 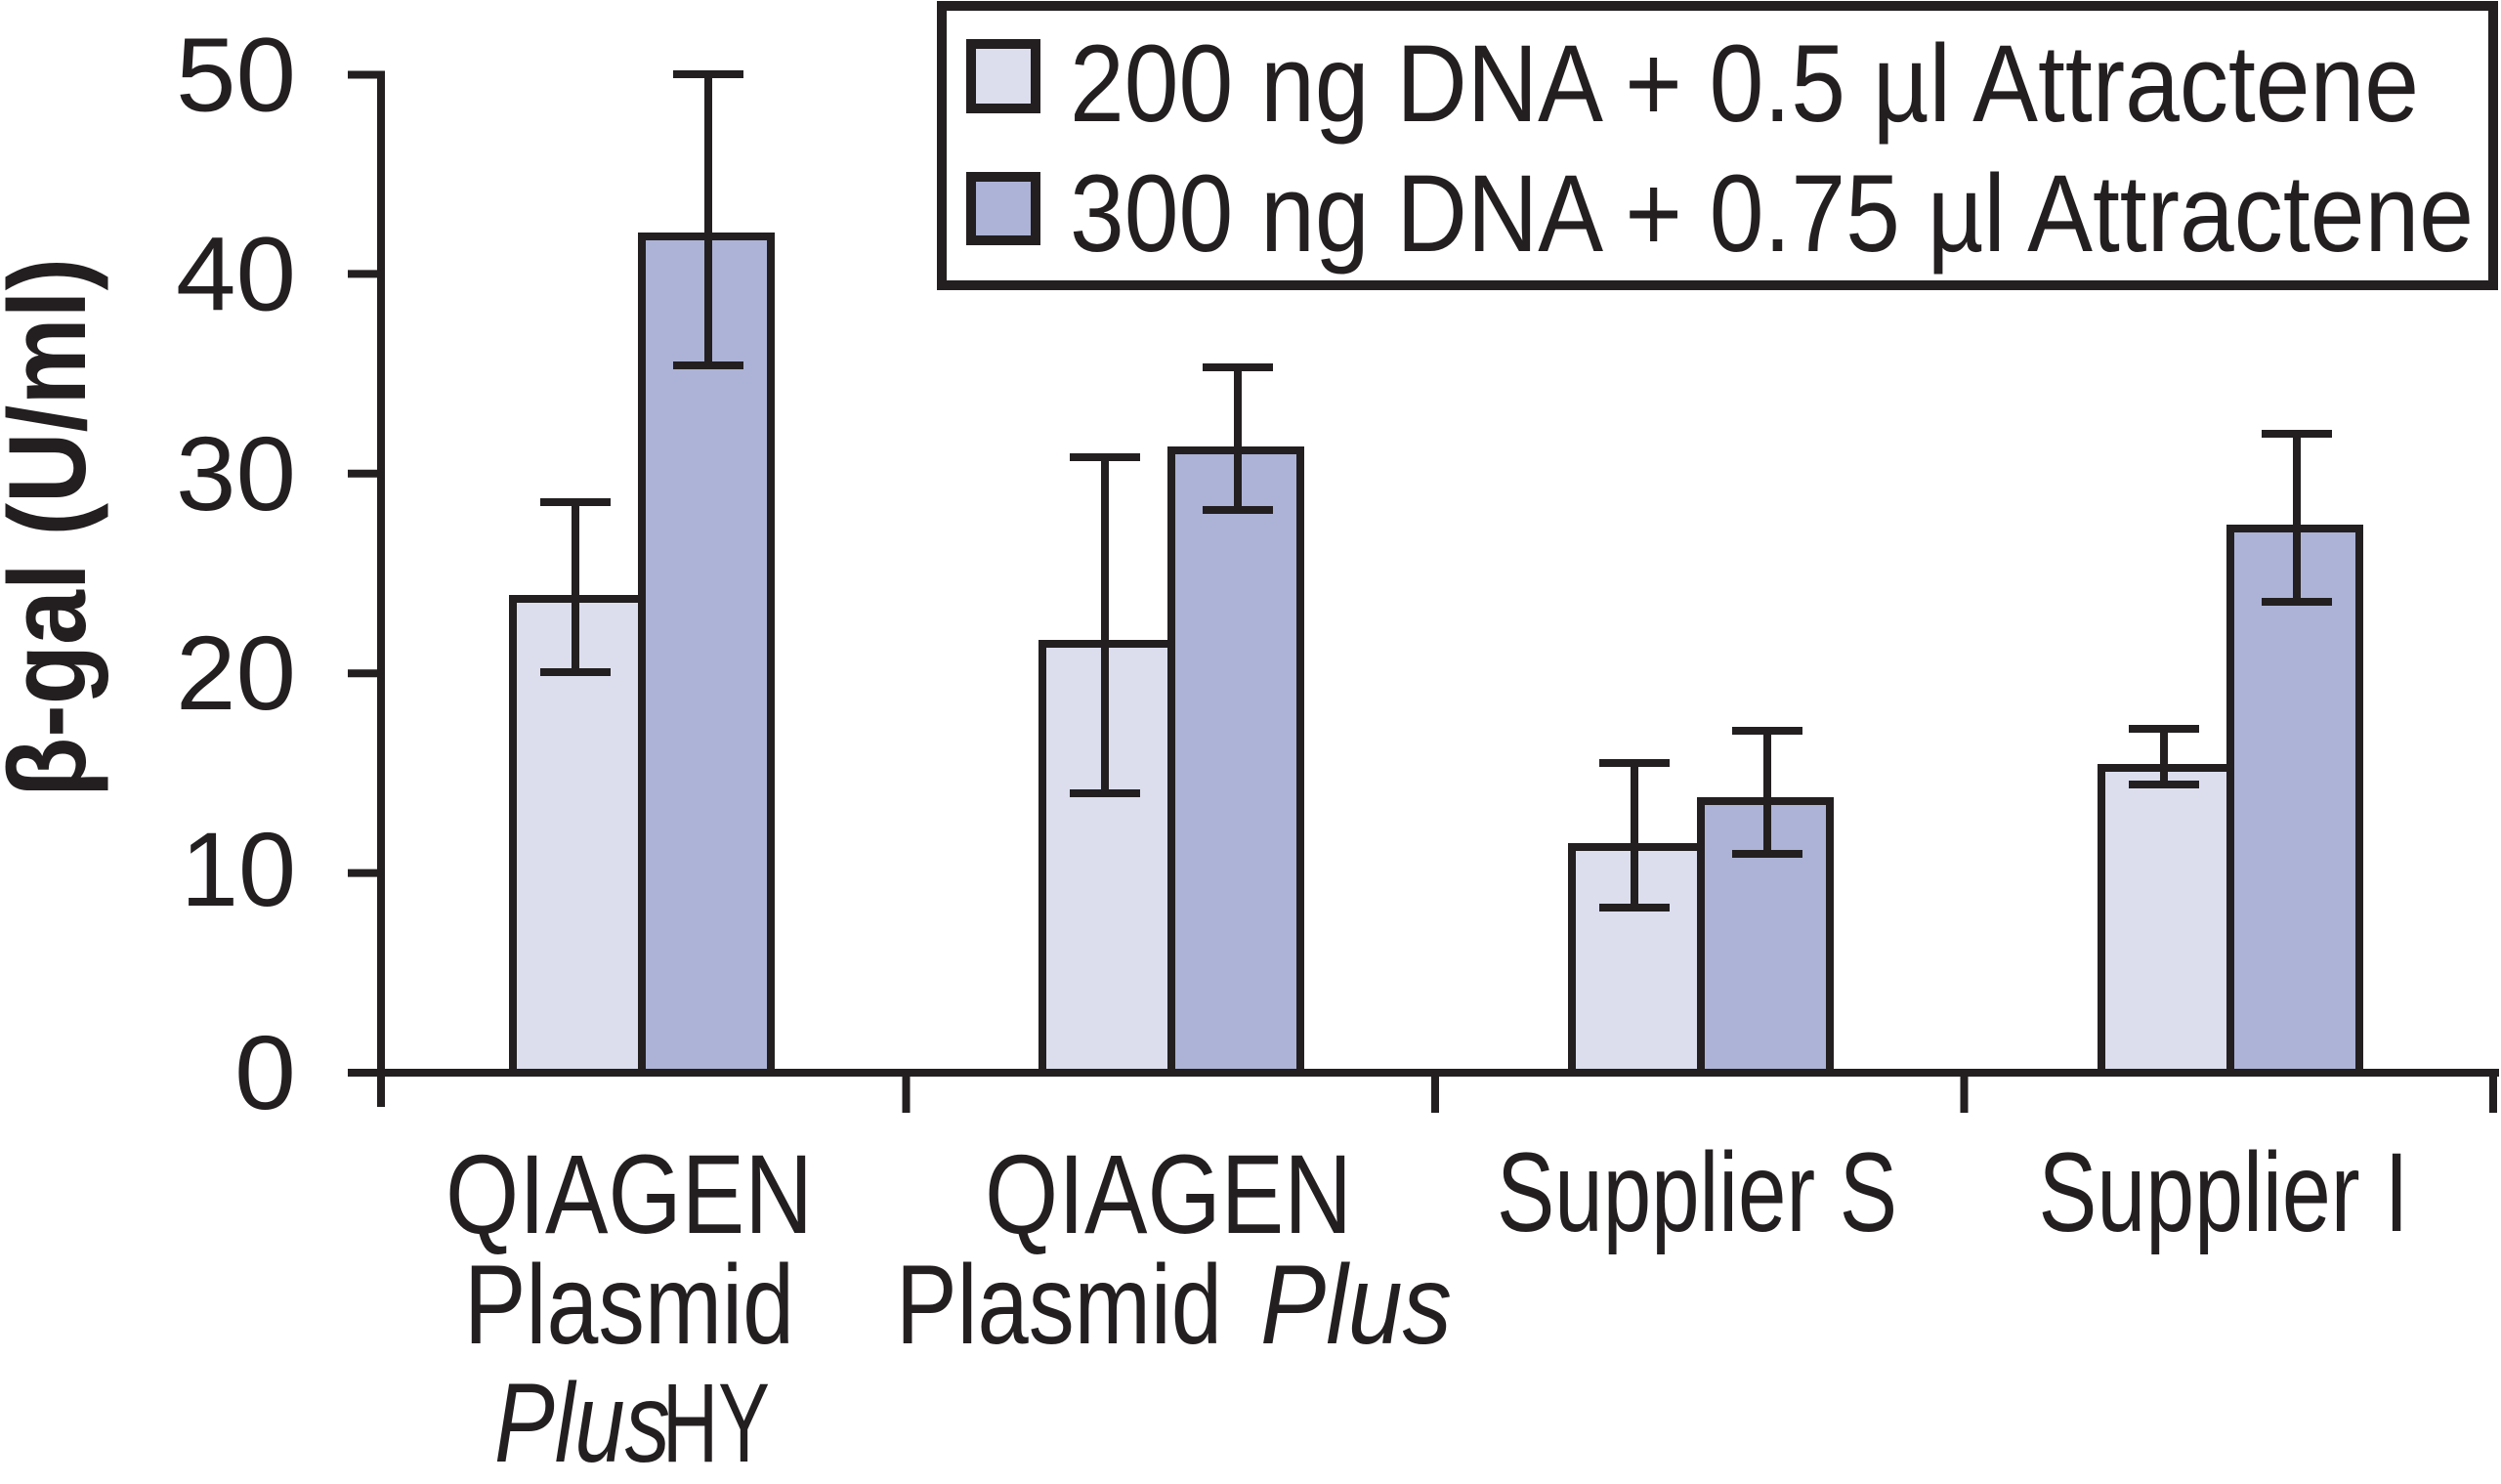 What do you see at coordinates (238, 869) in the screenshot?
I see `svg-text: 10` at bounding box center [238, 869].